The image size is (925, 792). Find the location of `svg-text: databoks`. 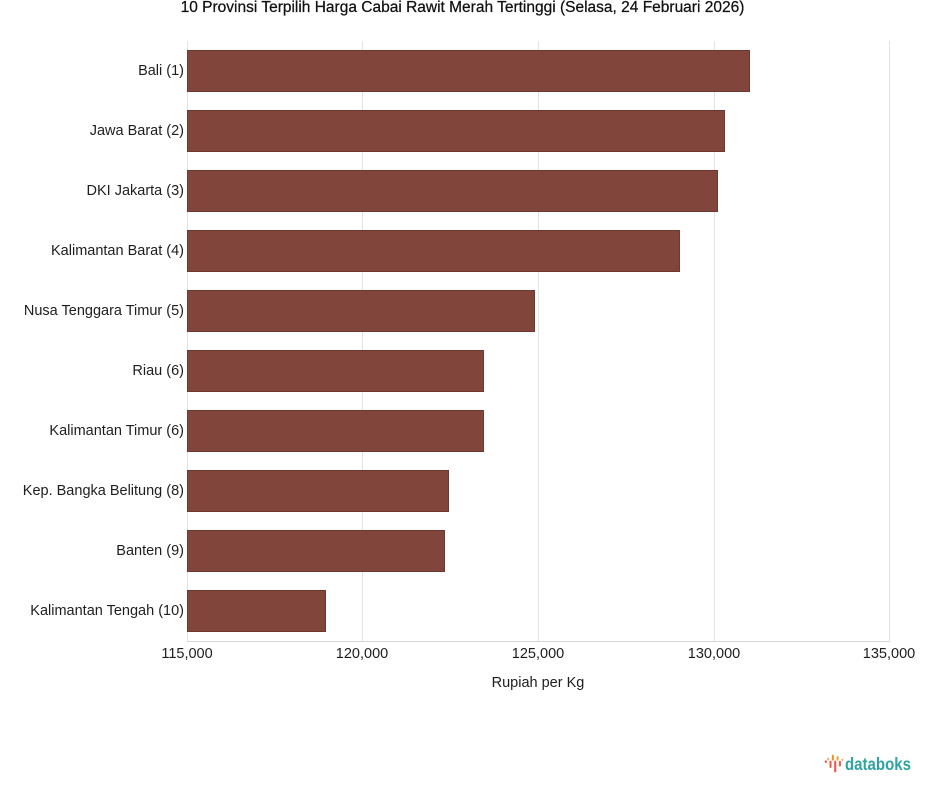

svg-text: databoks is located at coordinates (878, 764).